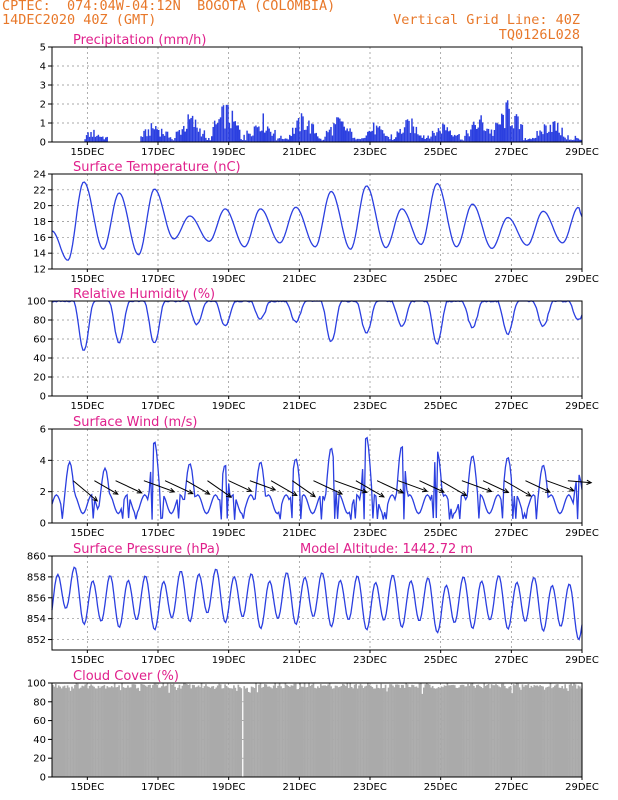 This screenshot has height=800, width=618. What do you see at coordinates (36, 598) in the screenshot?
I see `panel5-ytick-label: 856` at bounding box center [36, 598].